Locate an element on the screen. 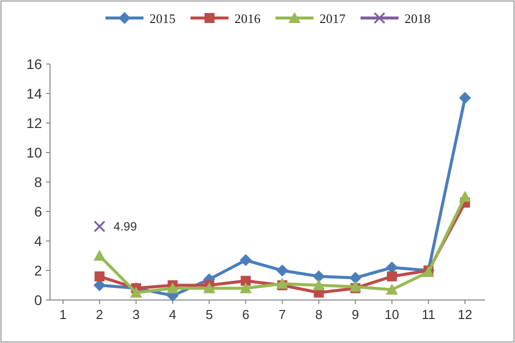  y-tick-label: 14 is located at coordinates (34, 94).